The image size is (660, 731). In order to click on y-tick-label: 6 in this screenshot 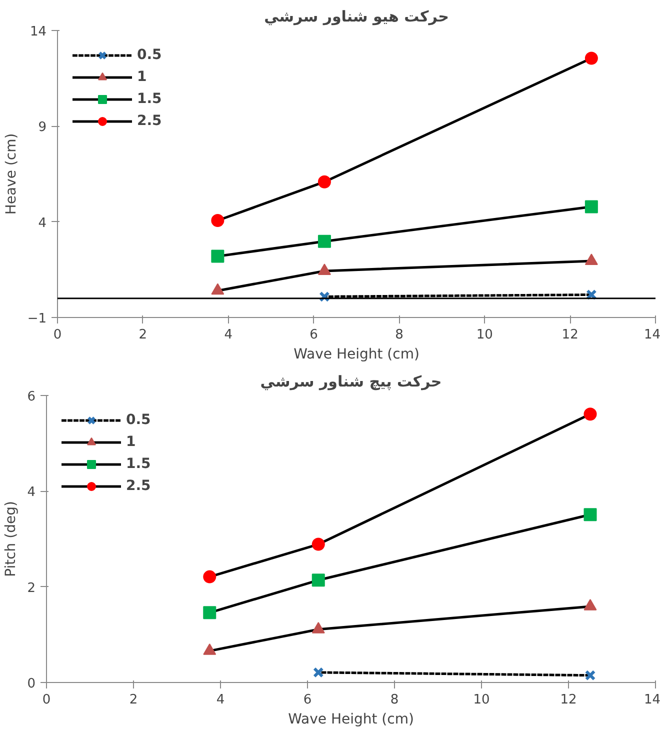, I will do `click(31, 397)`.